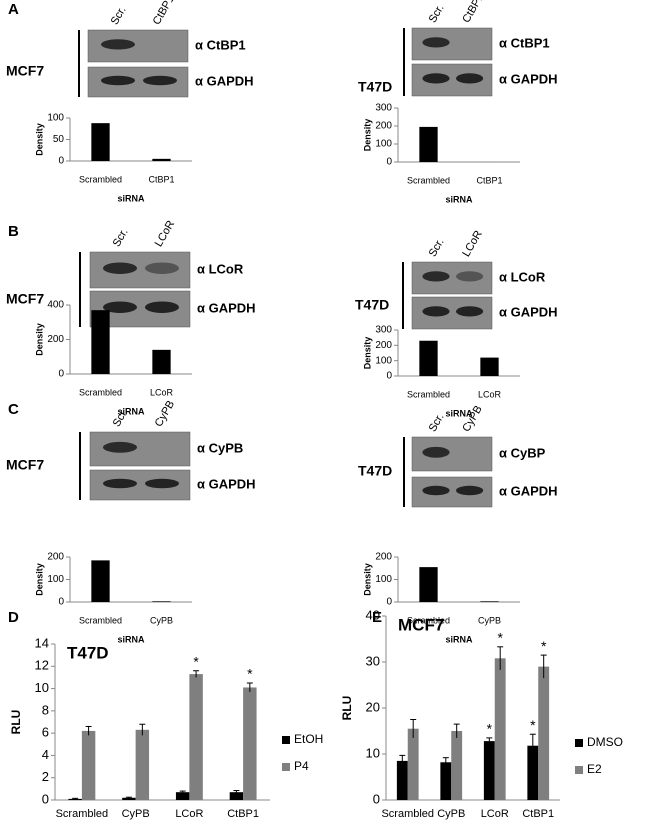 This screenshot has height=821, width=656. What do you see at coordinates (45, 754) in the screenshot?
I see `y-tick-label: 4` at bounding box center [45, 754].